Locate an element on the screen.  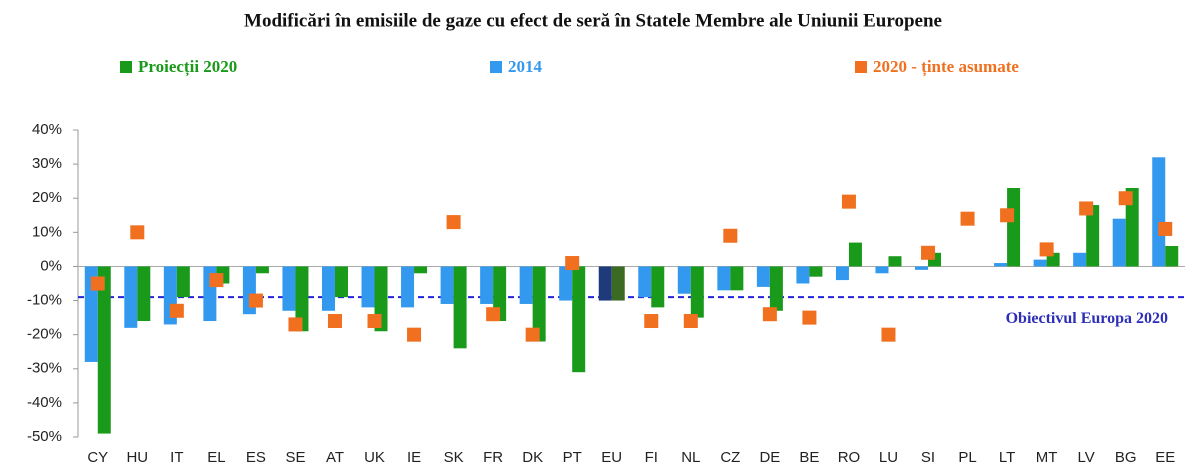
x-tick-label: MT is located at coordinates (1047, 457).